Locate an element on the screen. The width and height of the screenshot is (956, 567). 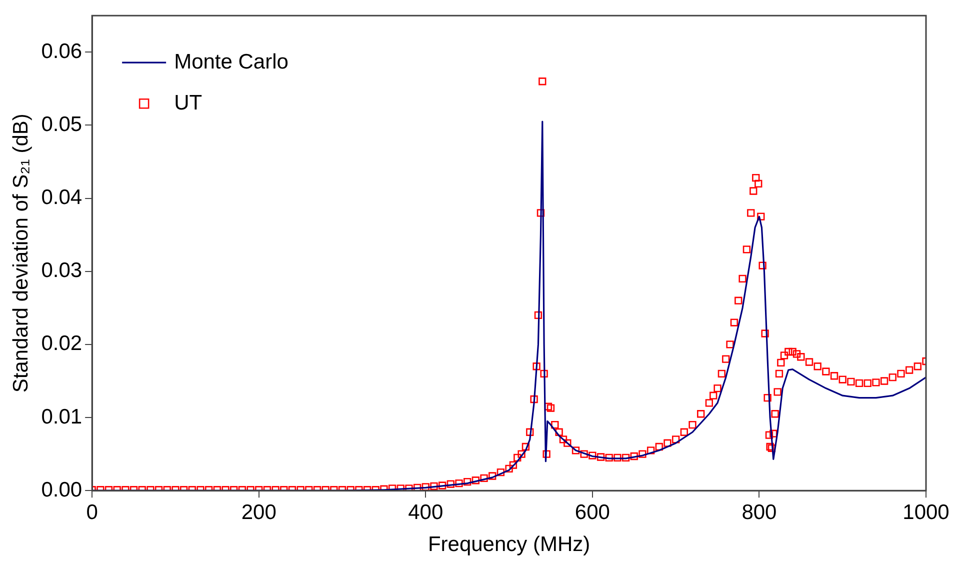
y-tick-label: 0.00 is located at coordinates (61, 490).